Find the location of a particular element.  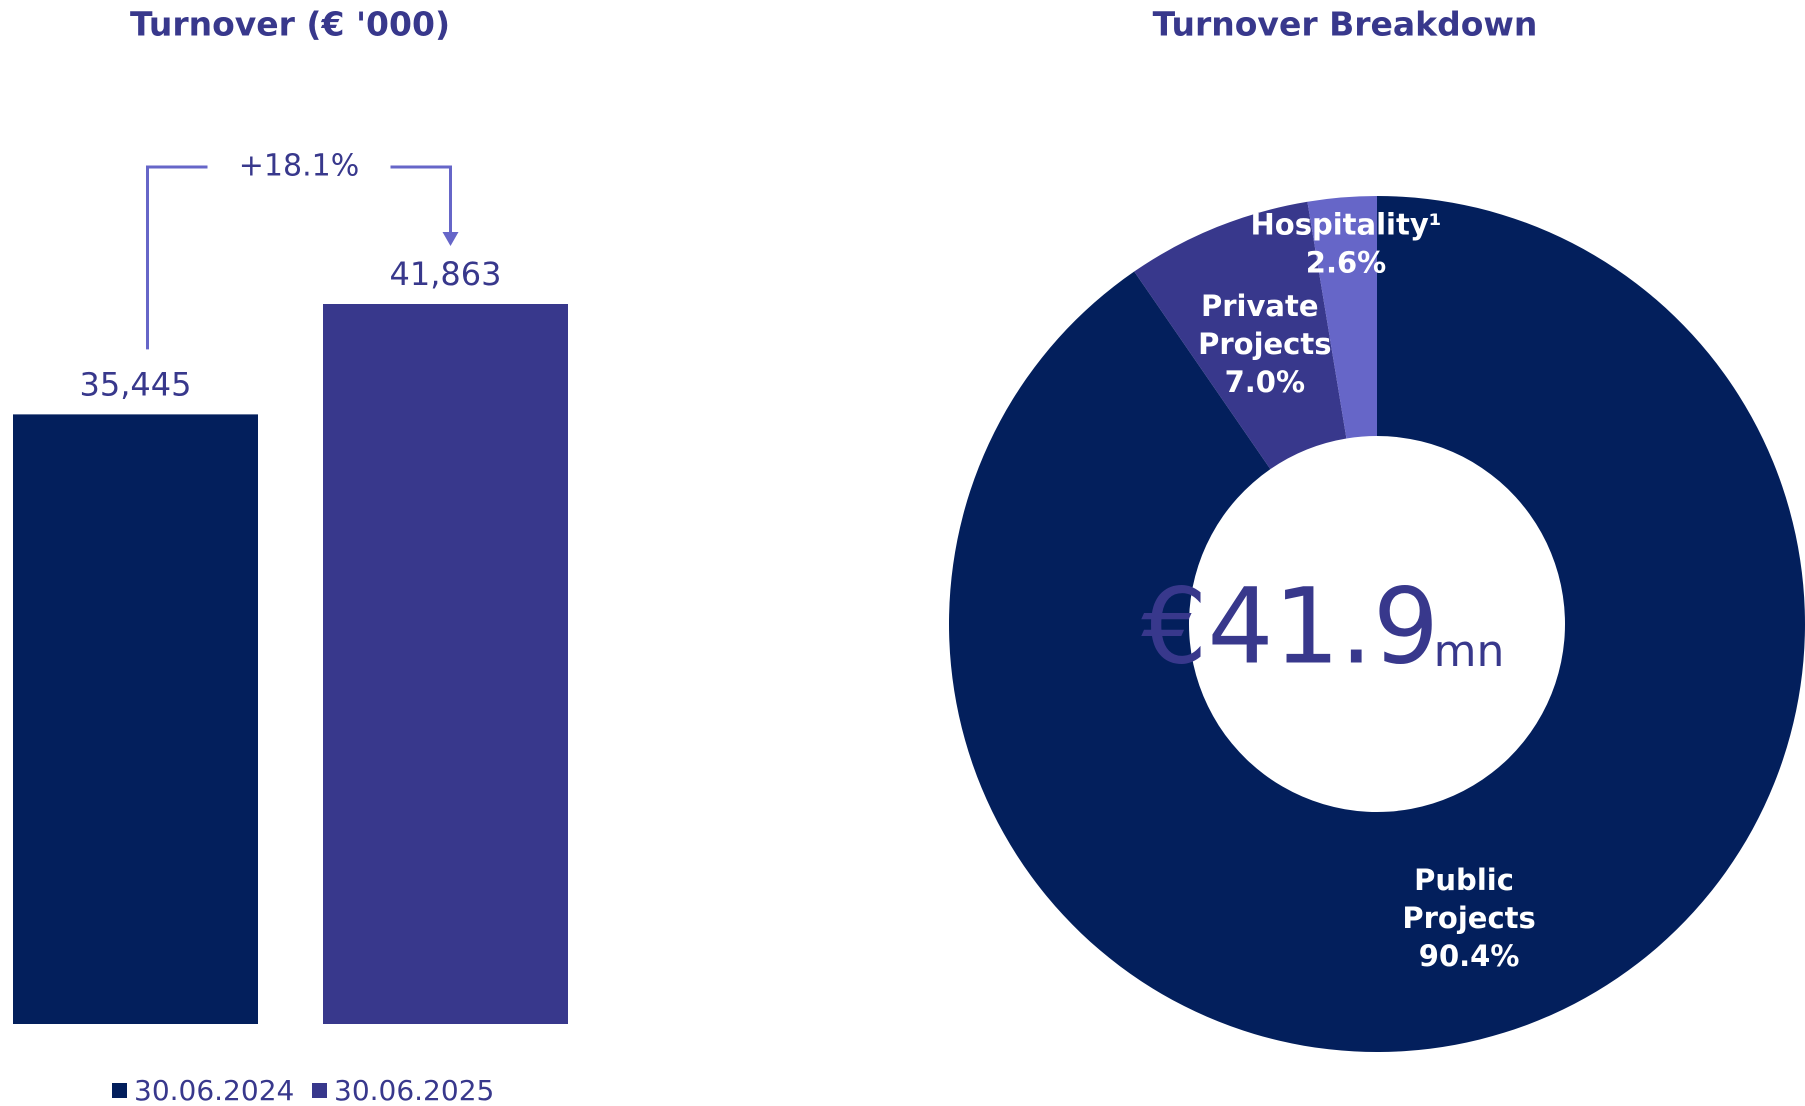

slice-label-line: Private is located at coordinates (1265, 306).